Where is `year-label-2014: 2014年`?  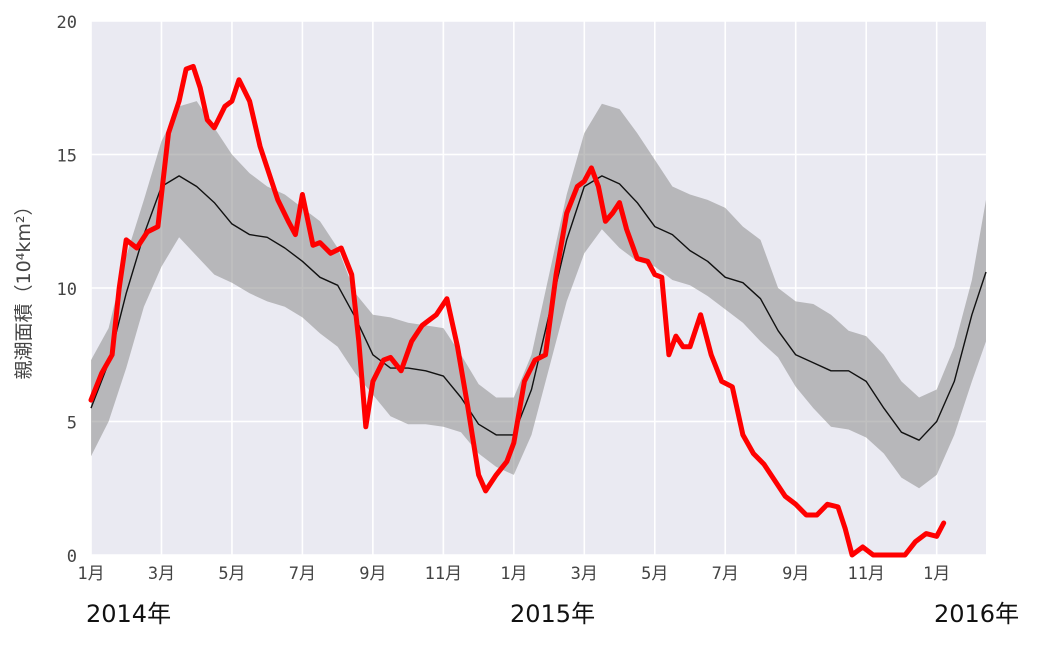 year-label-2014: 2014年 is located at coordinates (128, 614).